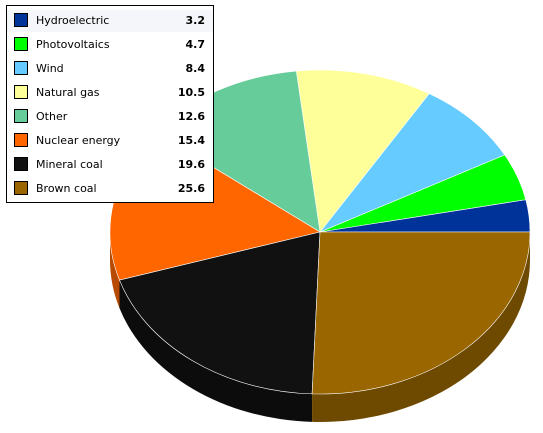 The image size is (543, 433). Describe the element at coordinates (73, 20) in the screenshot. I see `legend-label: Hydroelectric` at that location.